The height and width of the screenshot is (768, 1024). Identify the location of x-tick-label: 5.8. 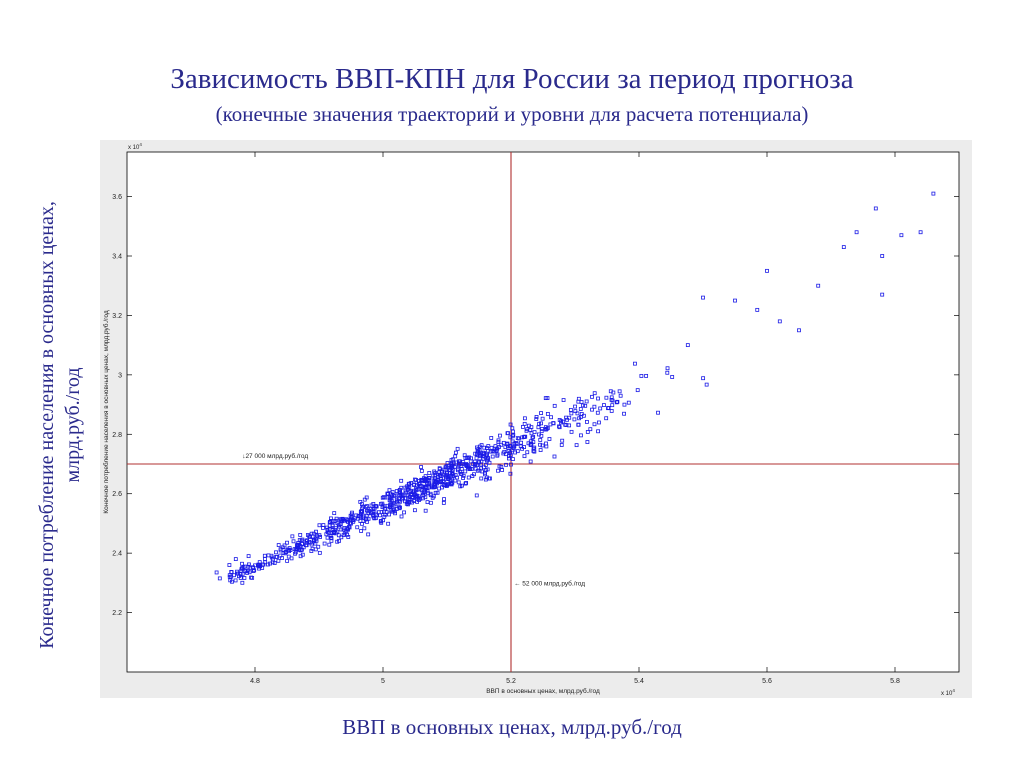
(895, 681).